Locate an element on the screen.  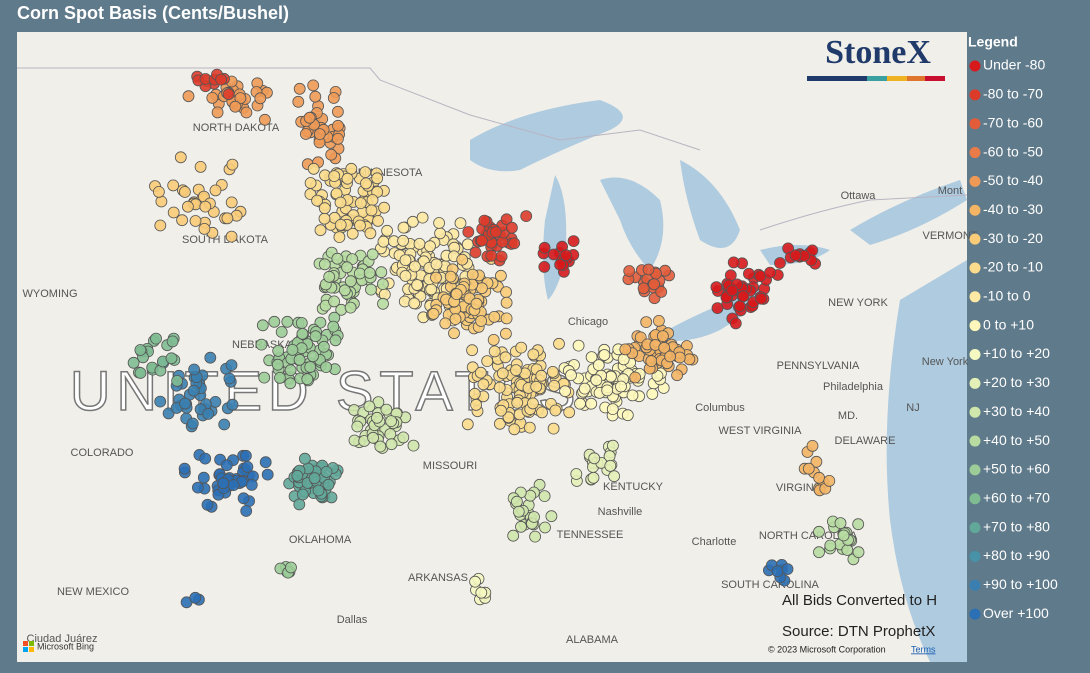
legend-label: +90 to +100 is located at coordinates (1020, 584).